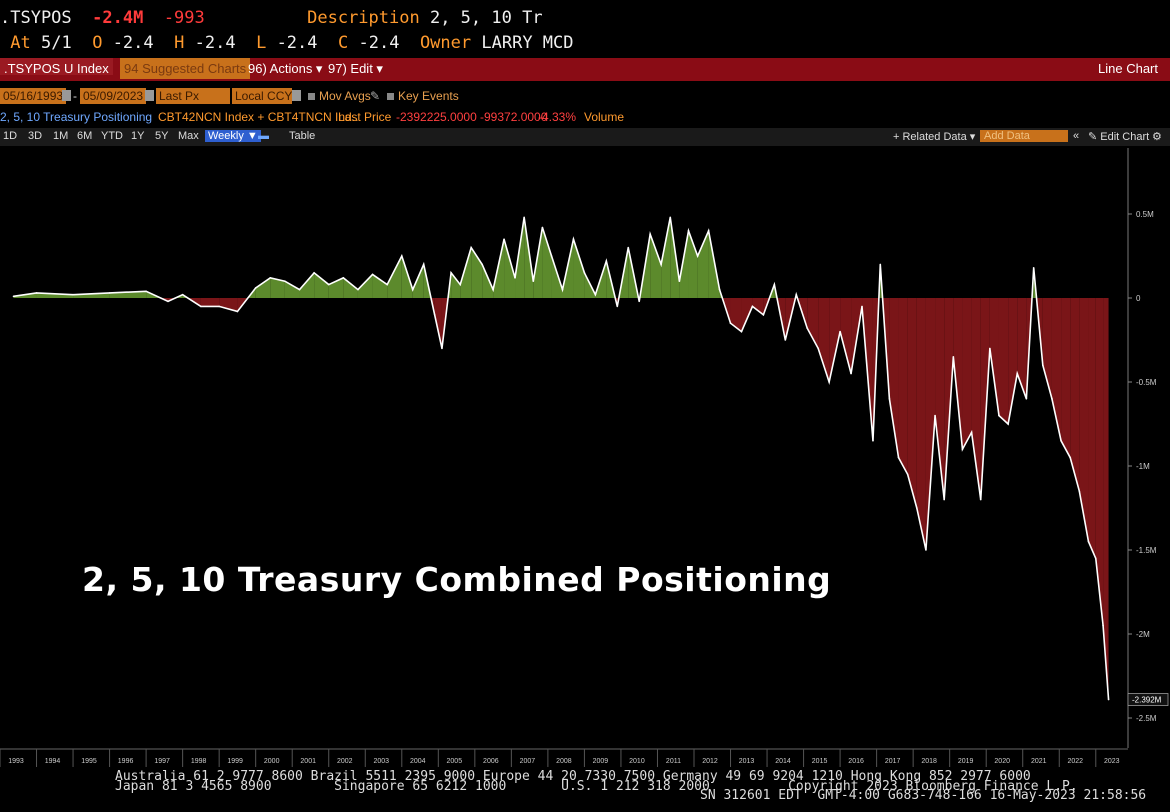 The width and height of the screenshot is (1170, 812). Describe the element at coordinates (1024, 136) in the screenshot. I see `add-data-field: Add Data` at that location.